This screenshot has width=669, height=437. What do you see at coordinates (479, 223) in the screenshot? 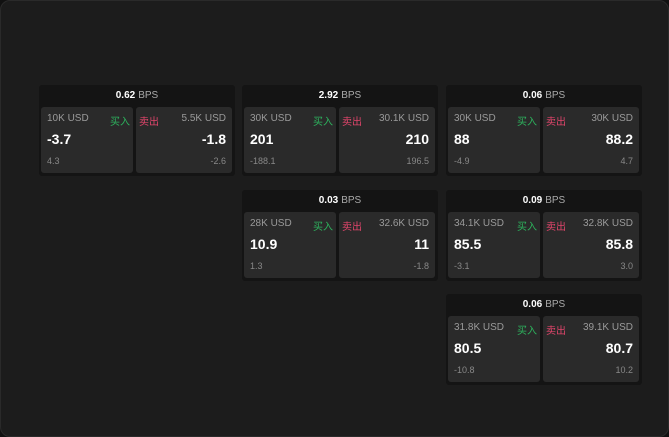
I see `buy-size: 34.1K USD` at bounding box center [479, 223].